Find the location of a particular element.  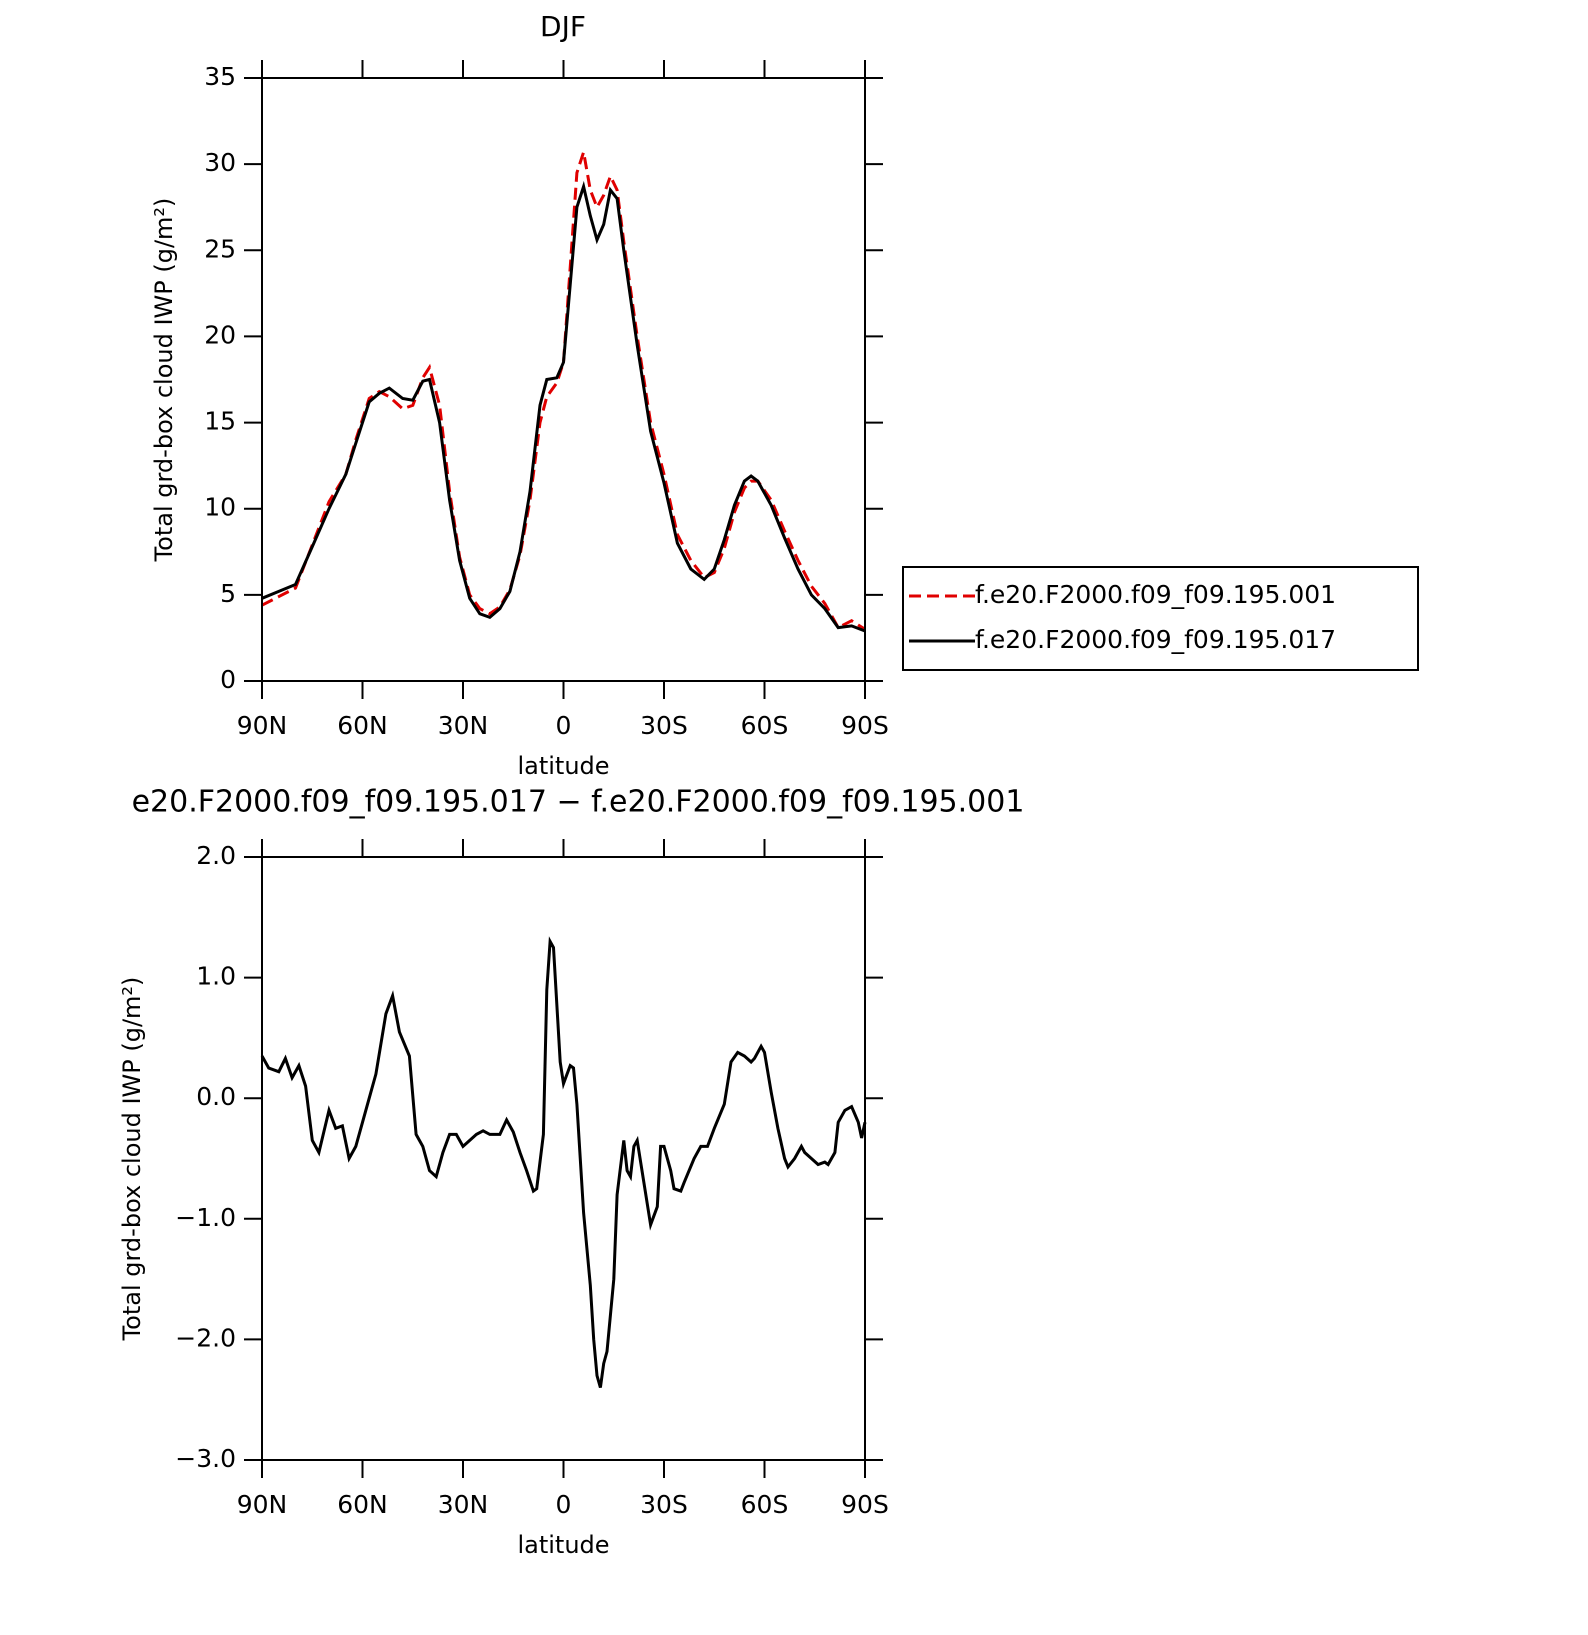

y-tick-label: 0 is located at coordinates (228, 679).